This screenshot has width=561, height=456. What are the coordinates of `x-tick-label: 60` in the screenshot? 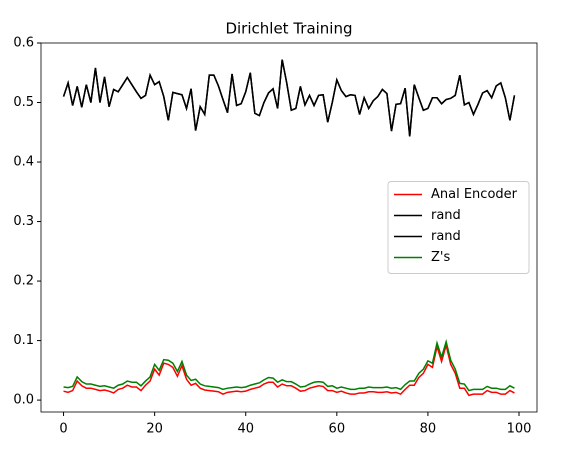 It's located at (337, 429).